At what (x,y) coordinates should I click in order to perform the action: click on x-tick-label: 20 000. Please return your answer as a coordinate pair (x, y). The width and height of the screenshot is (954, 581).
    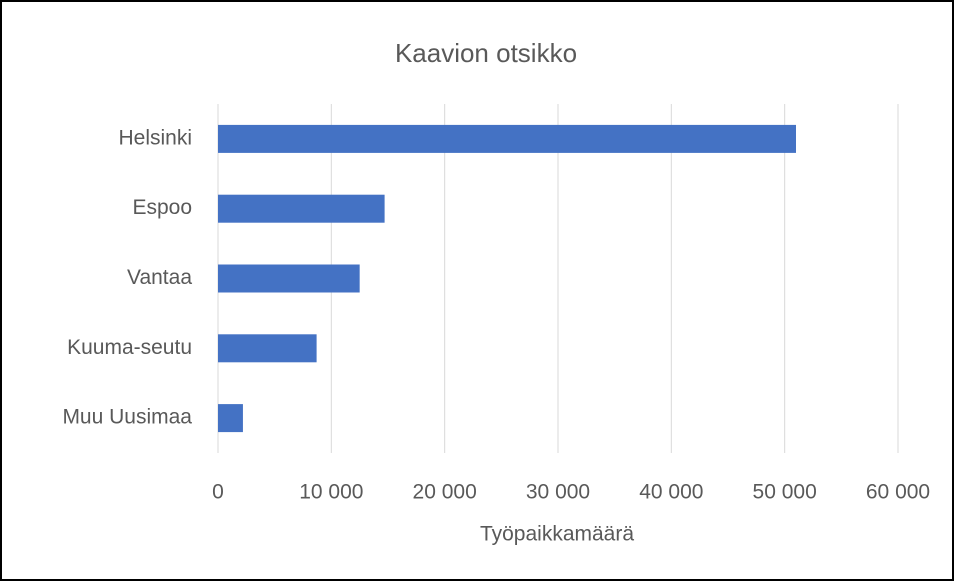
    Looking at the image, I should click on (445, 492).